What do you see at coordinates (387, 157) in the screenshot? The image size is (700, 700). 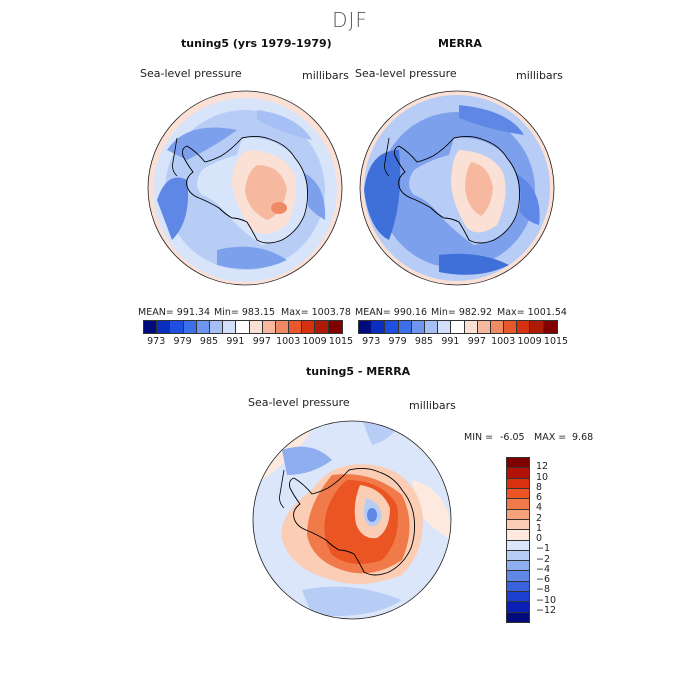 I see `south-america-tip-icon` at bounding box center [387, 157].